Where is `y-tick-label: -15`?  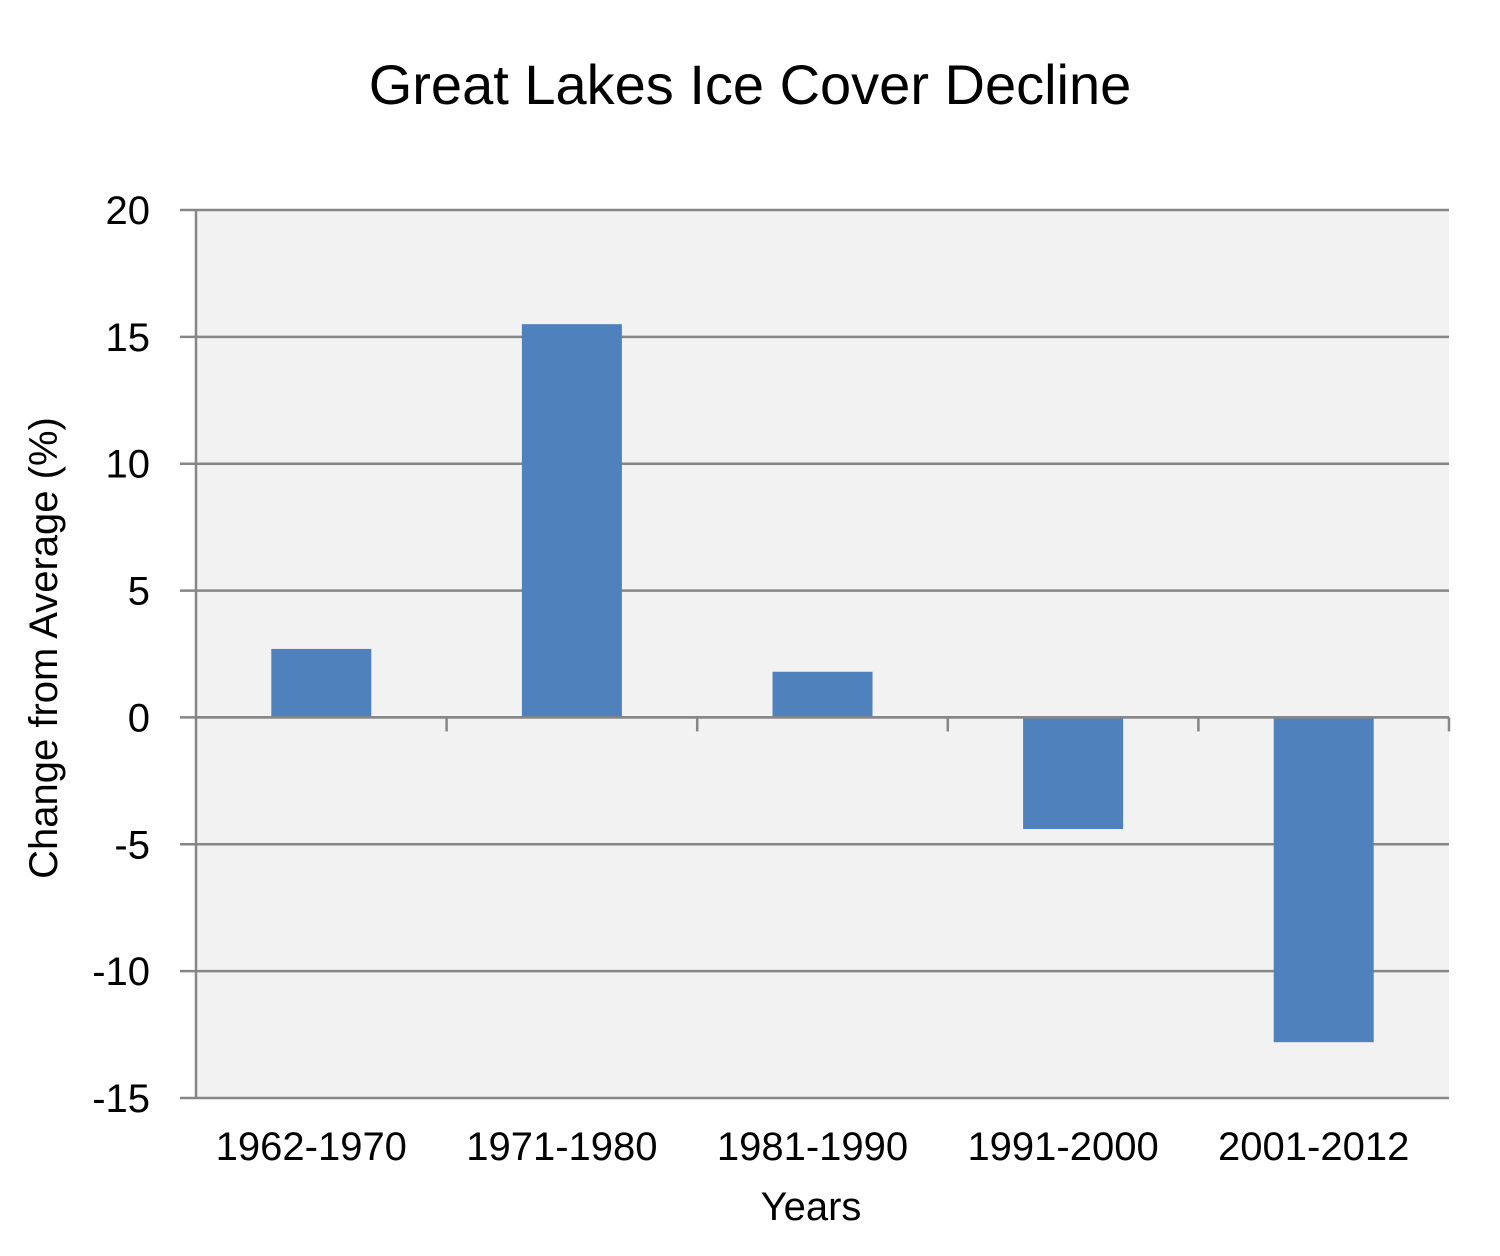 y-tick-label: -15 is located at coordinates (121, 1099).